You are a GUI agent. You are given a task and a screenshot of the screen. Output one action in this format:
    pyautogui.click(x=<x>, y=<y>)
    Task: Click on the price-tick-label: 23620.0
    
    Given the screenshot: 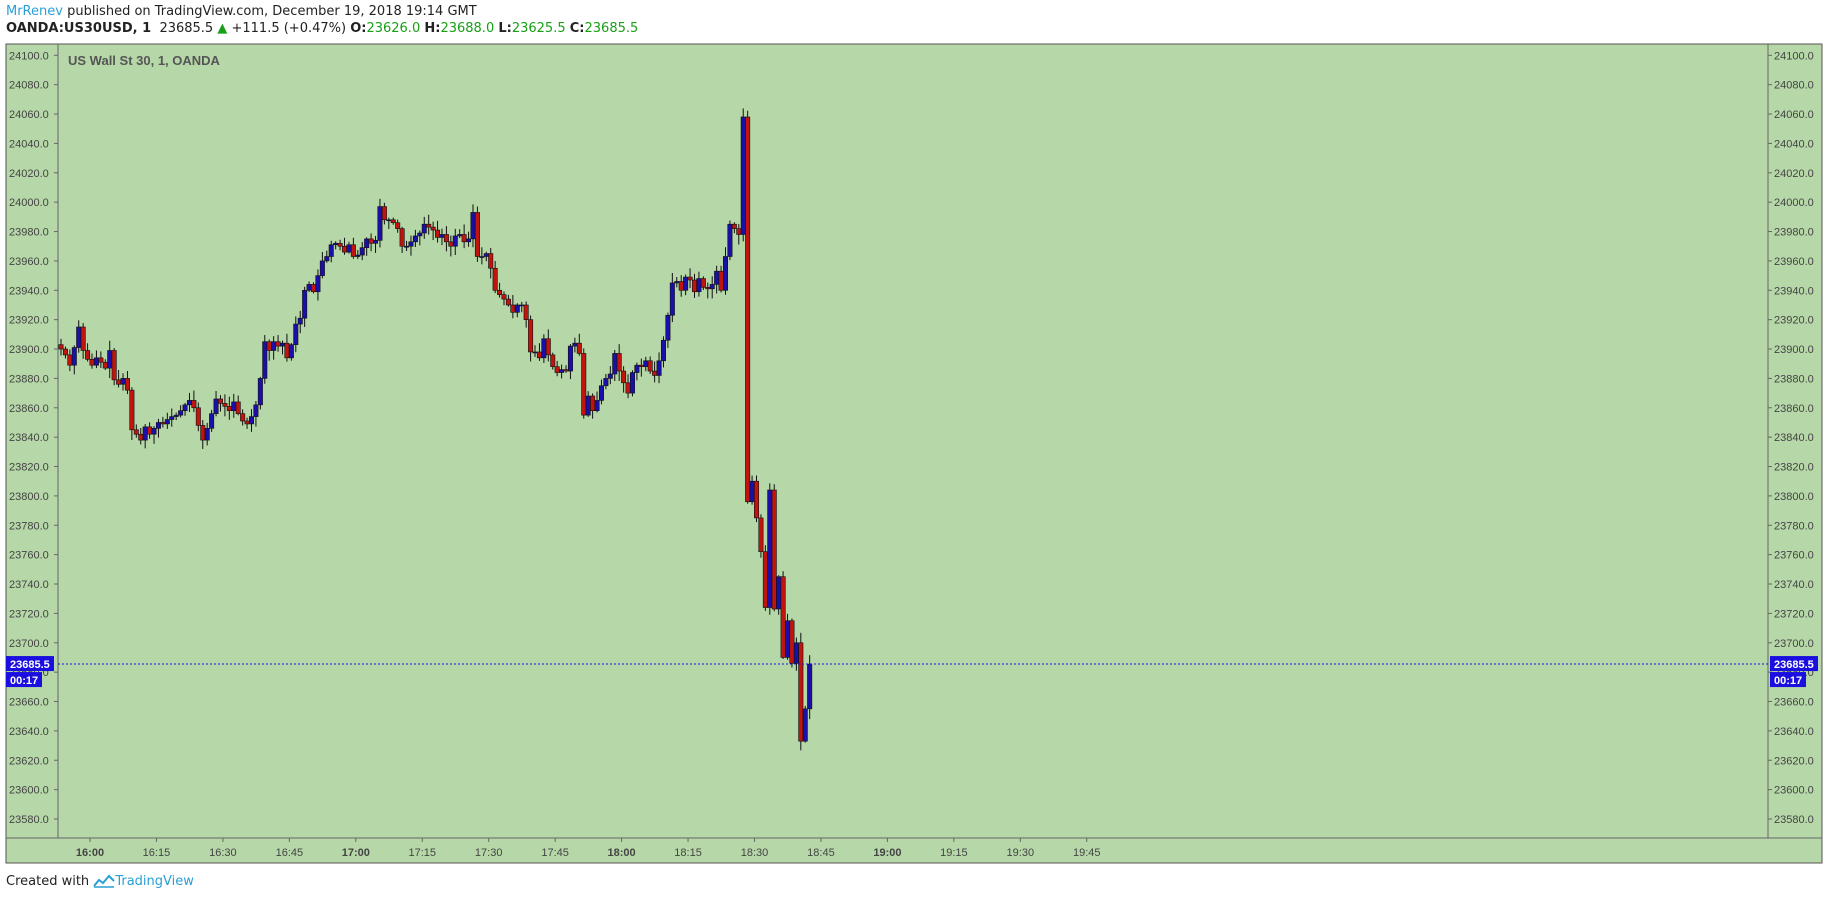 What is the action you would take?
    pyautogui.click(x=1794, y=761)
    